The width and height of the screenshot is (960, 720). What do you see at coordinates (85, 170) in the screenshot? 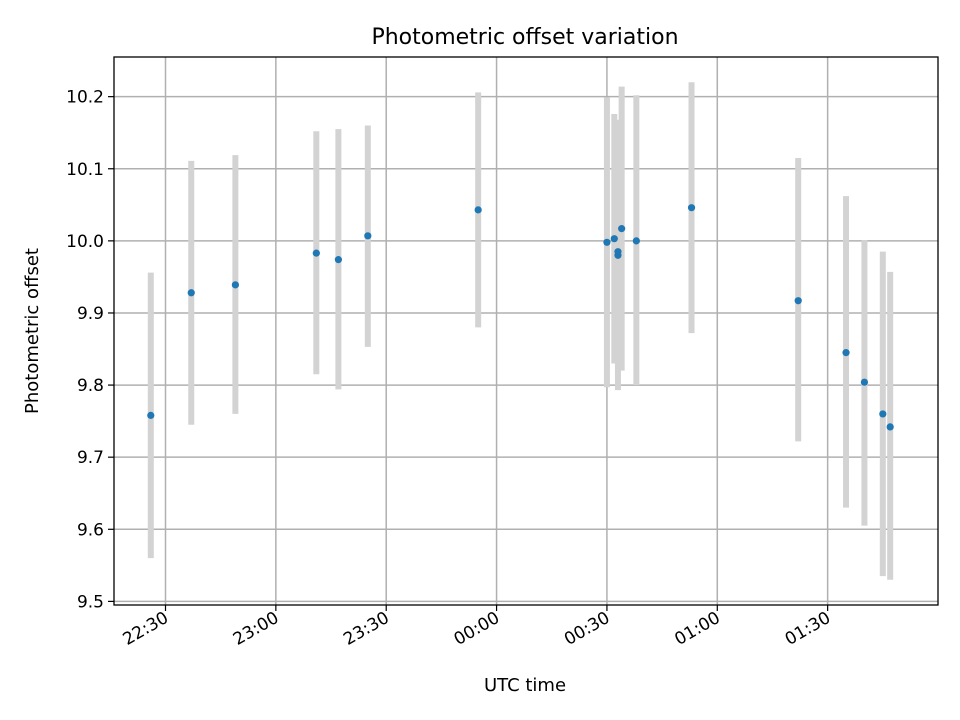
I see `y-tick-label: 10.1` at bounding box center [85, 170].